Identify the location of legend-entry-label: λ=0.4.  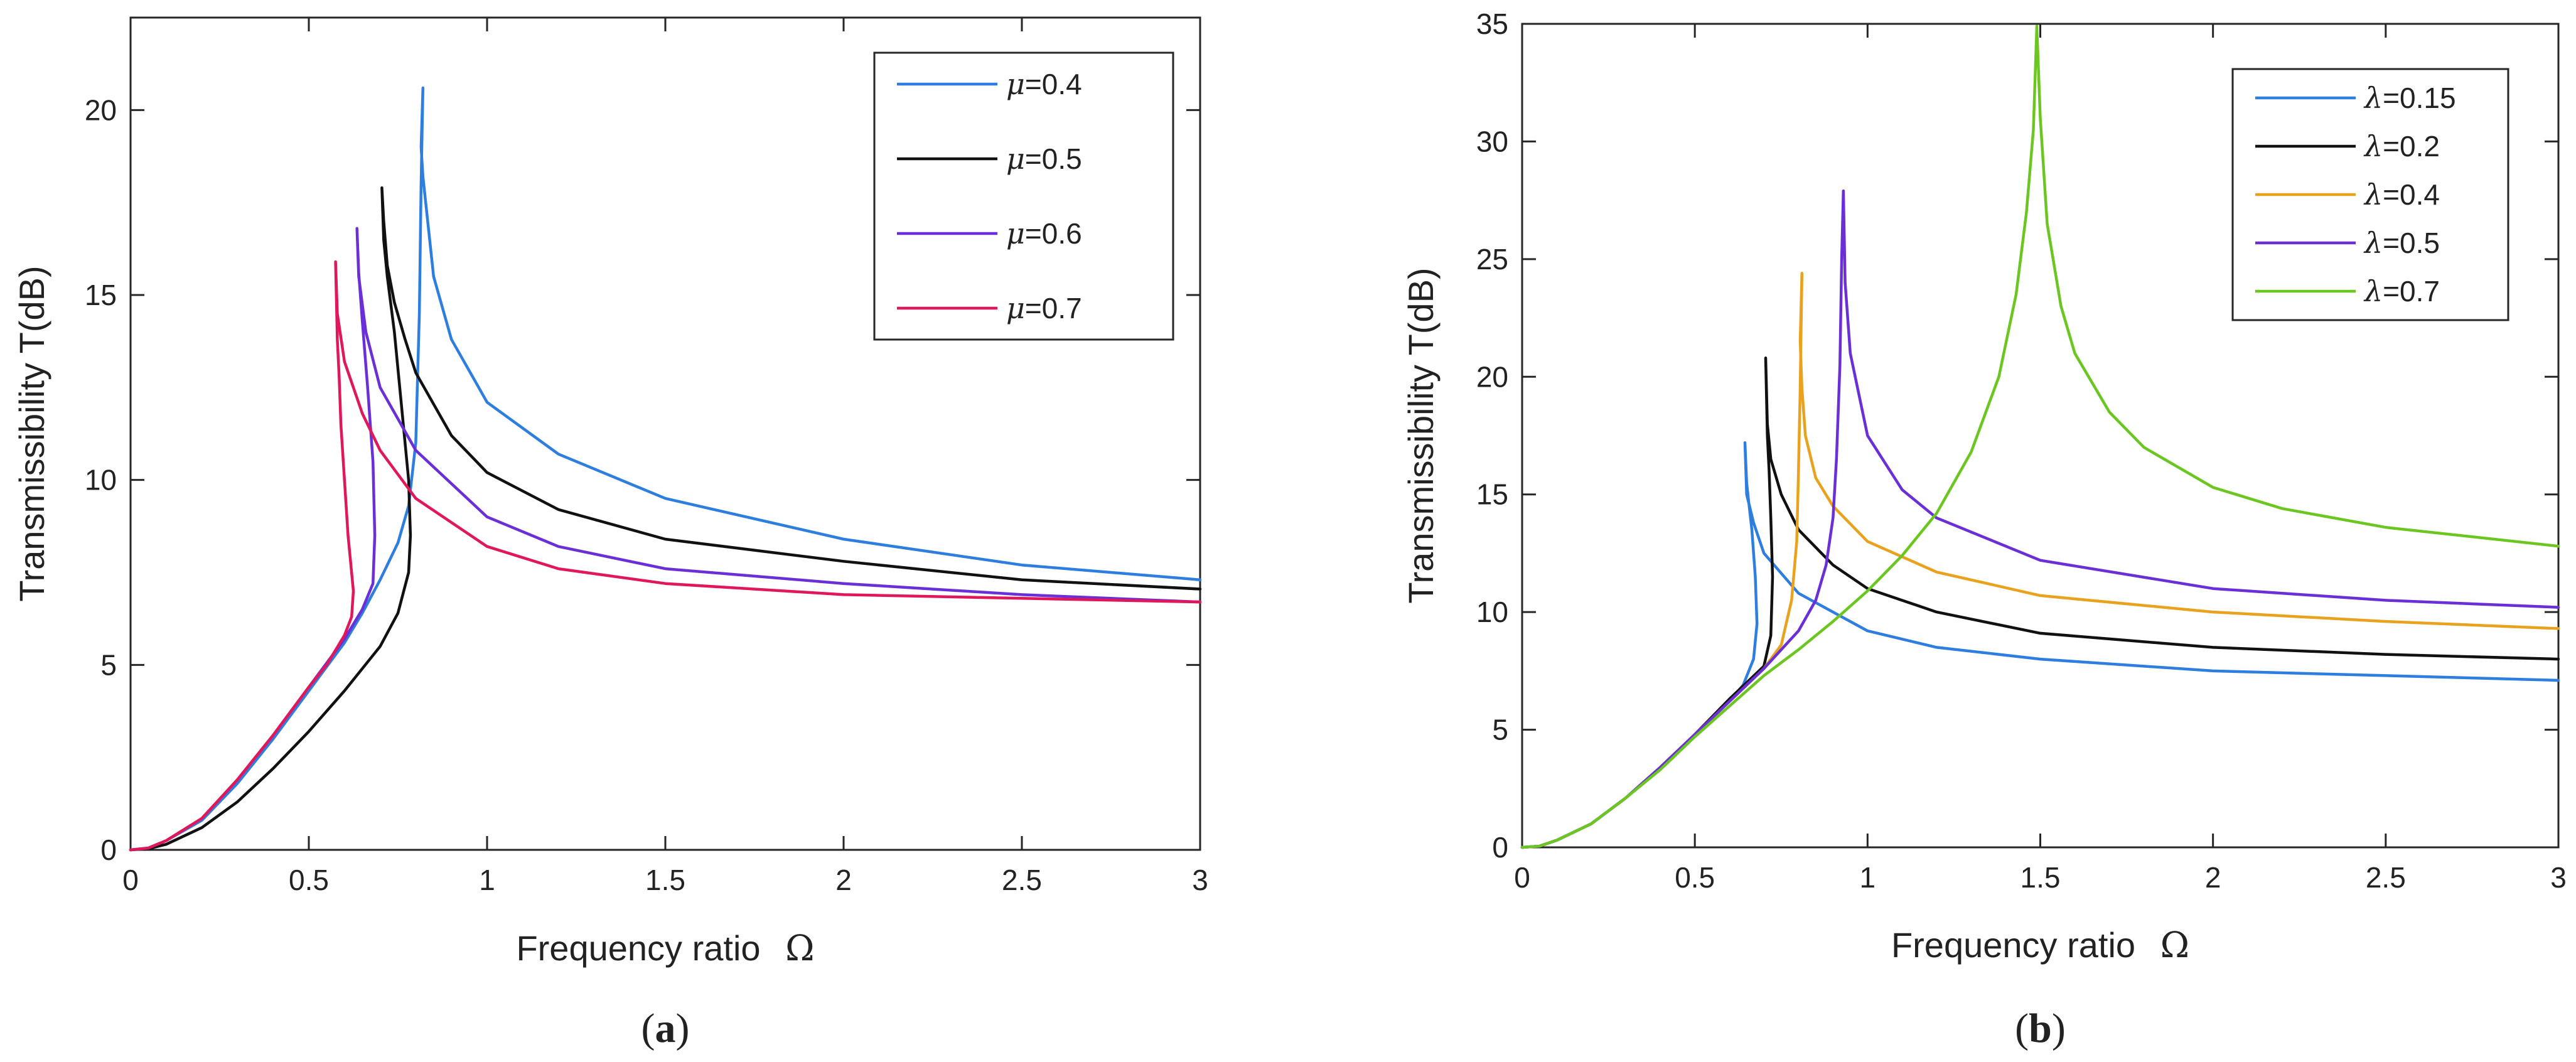
(2401, 195).